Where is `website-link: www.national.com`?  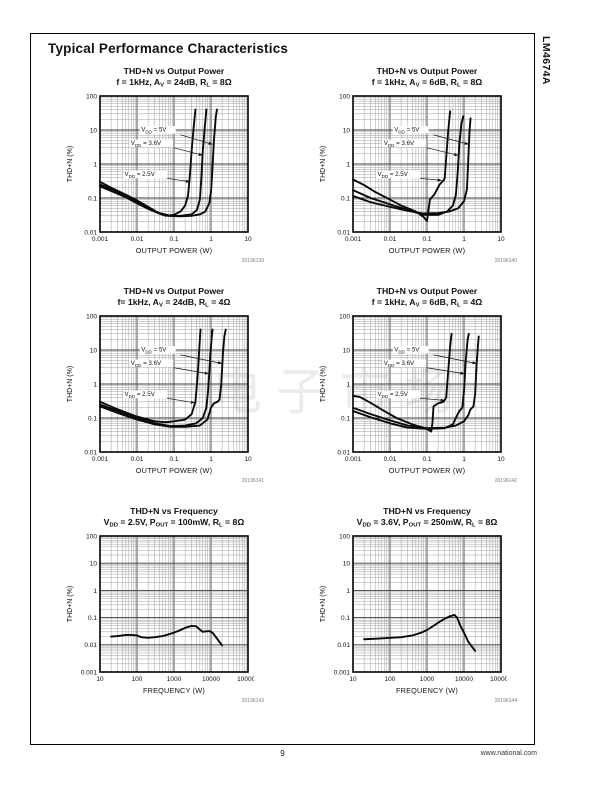 website-link: www.national.com is located at coordinates (508, 753).